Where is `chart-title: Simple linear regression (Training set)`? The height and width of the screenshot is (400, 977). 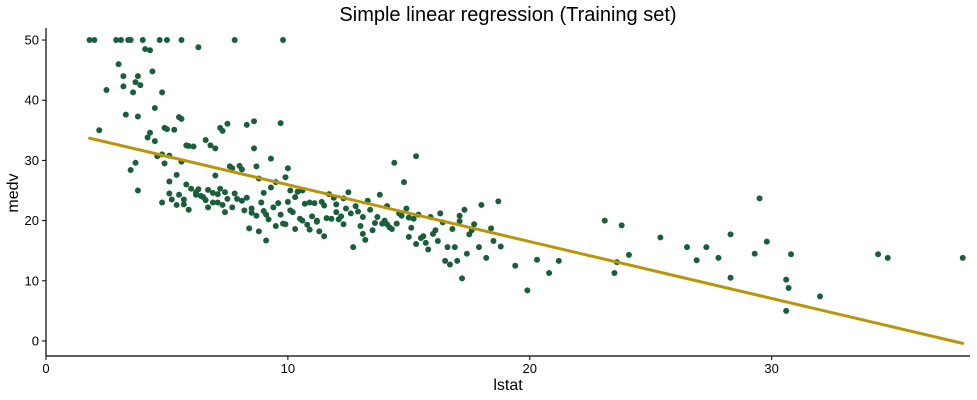 chart-title: Simple linear regression (Training set) is located at coordinates (507, 15).